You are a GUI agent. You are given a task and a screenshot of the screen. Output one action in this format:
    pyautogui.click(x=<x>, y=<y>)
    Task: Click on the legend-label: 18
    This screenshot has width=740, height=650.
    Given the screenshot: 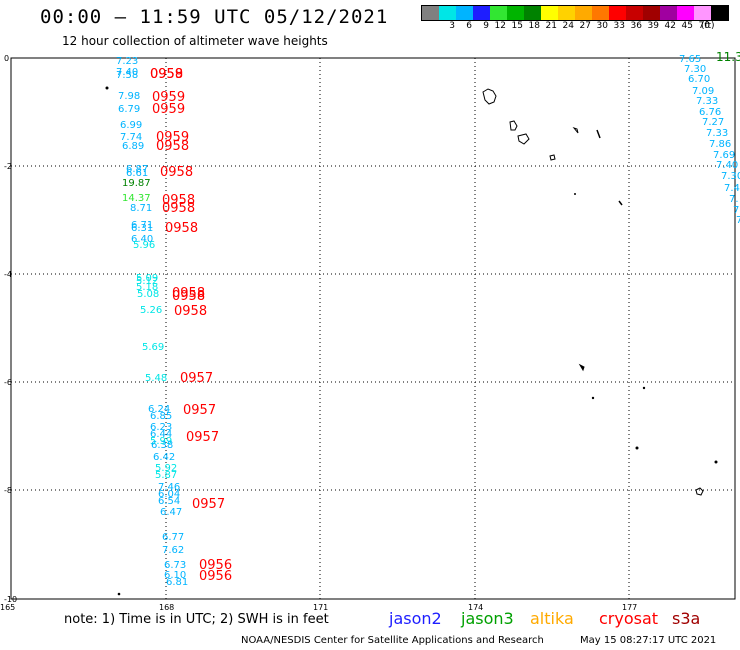 What is the action you would take?
    pyautogui.click(x=534, y=26)
    